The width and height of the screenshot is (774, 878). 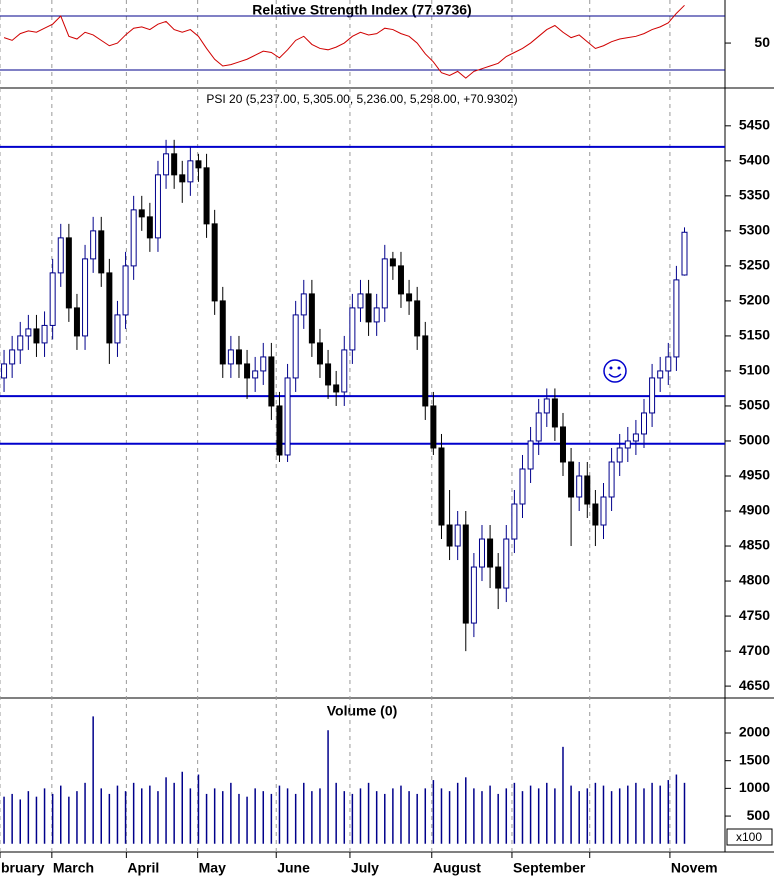 I want to click on x-tick-label: June, so click(x=293, y=868).